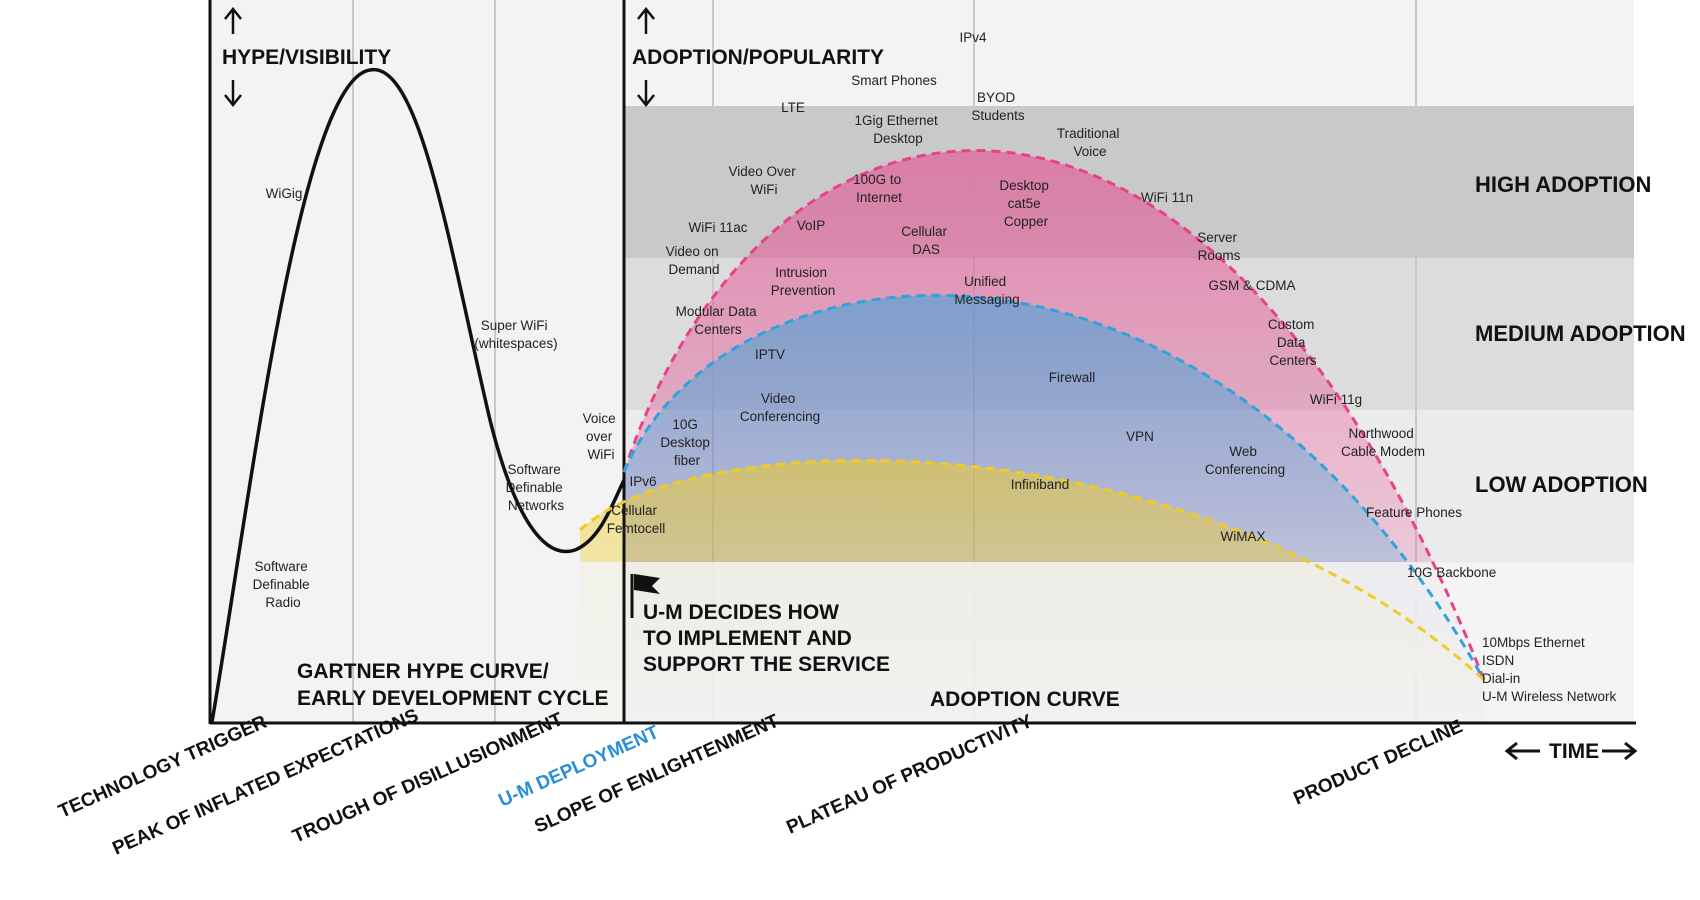 The image size is (1700, 900). What do you see at coordinates (1245, 460) in the screenshot?
I see `tech-web-conferencing: Web Conferencing` at bounding box center [1245, 460].